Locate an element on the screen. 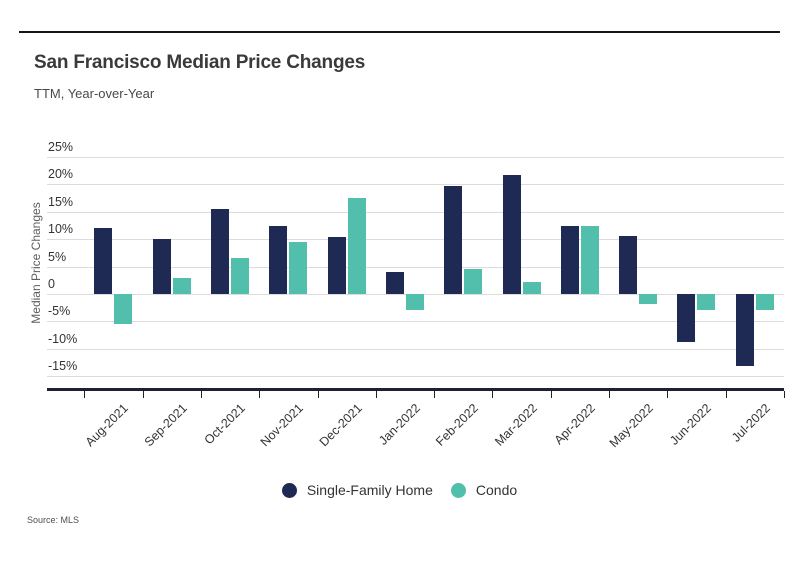 The image size is (799, 575). bar-single-family-home-aug-2021 is located at coordinates (103, 261).